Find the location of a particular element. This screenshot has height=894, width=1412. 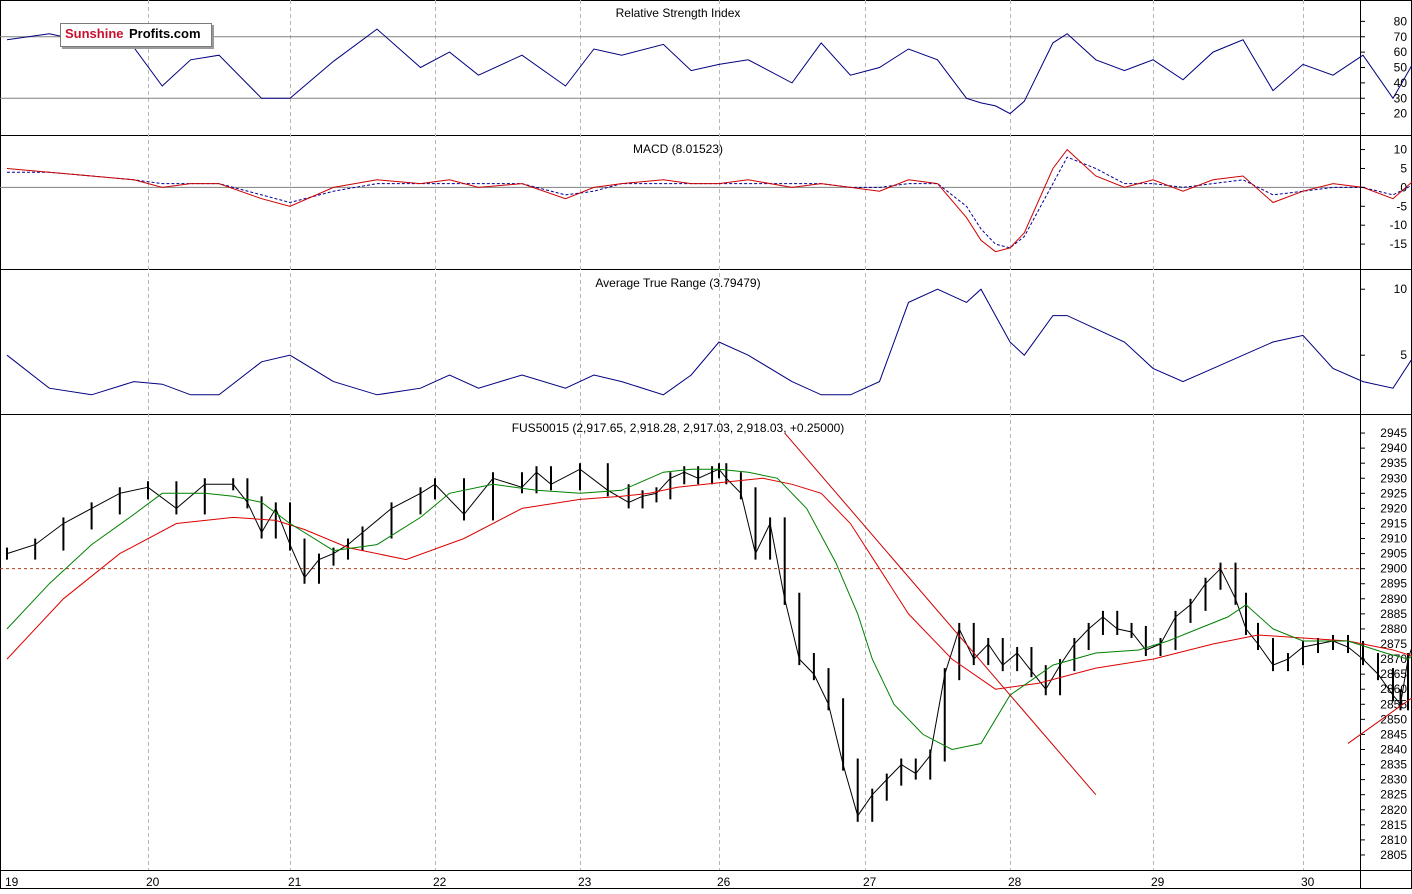

y-tick-label: 2900 is located at coordinates (1393, 569).